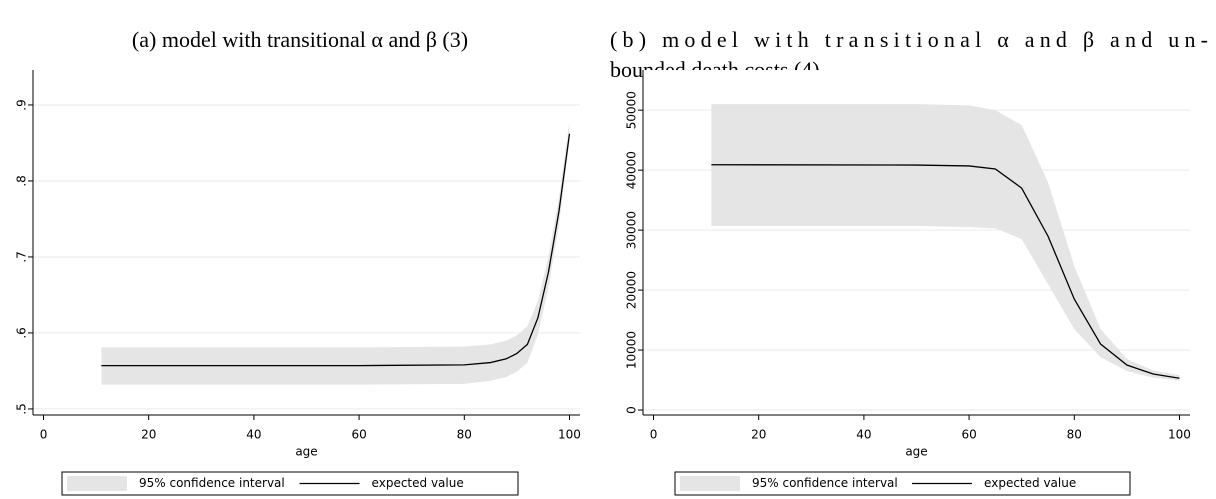 The width and height of the screenshot is (1216, 499). Describe the element at coordinates (632, 170) in the screenshot. I see `y-tick-label: 40000` at that location.